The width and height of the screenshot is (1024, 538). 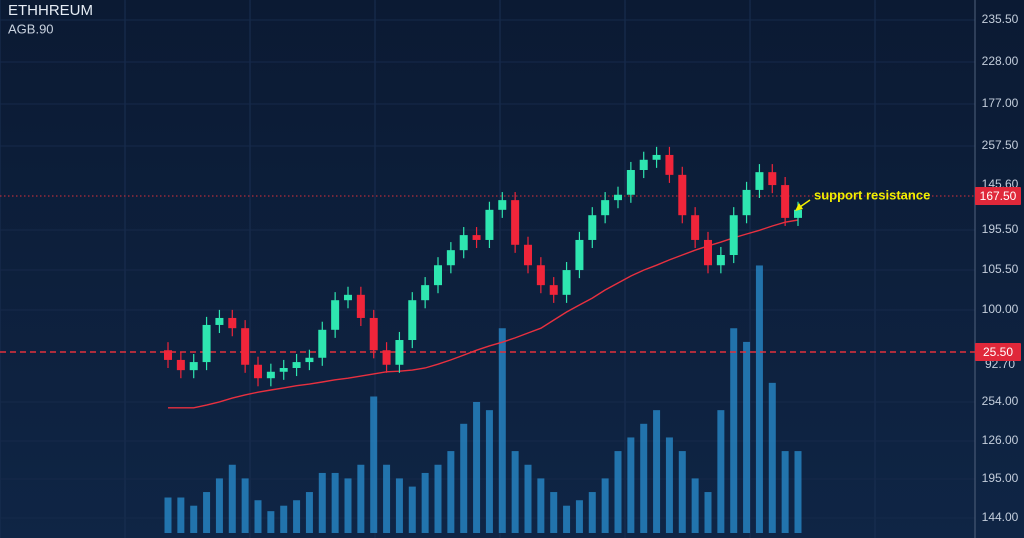 I want to click on price-tag-label: 167.50, so click(x=998, y=196).